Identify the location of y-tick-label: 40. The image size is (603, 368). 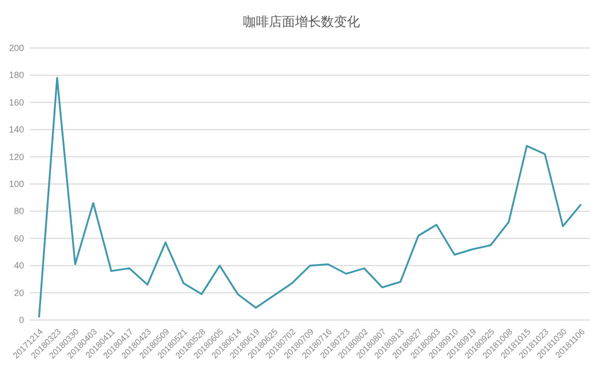
(19, 265).